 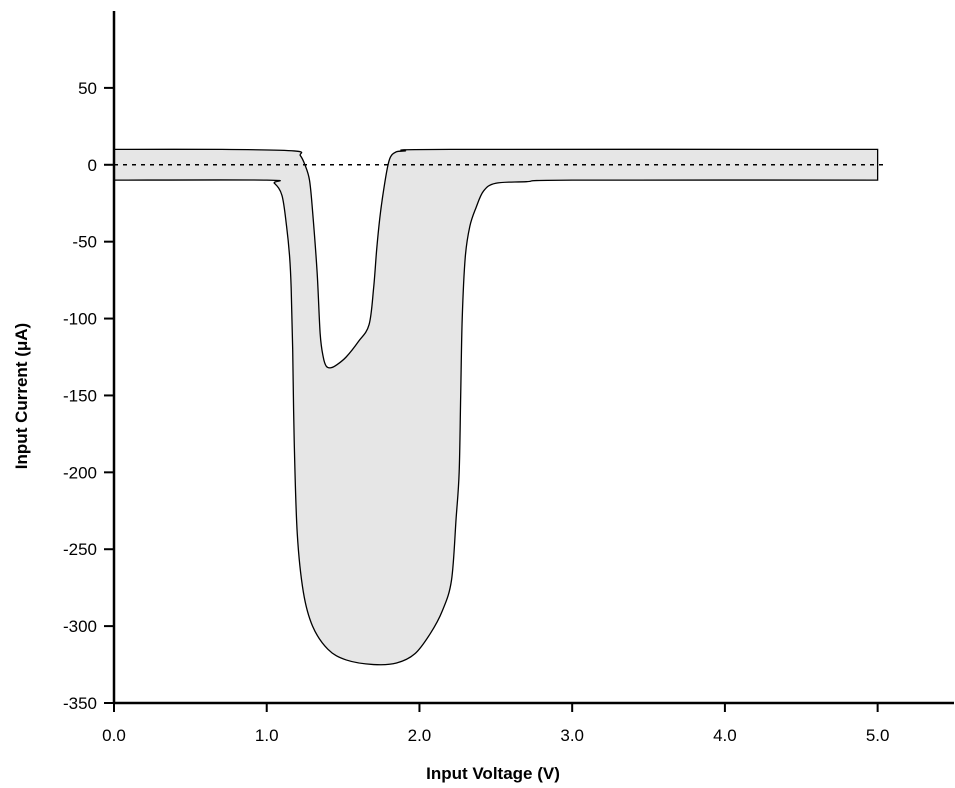 I want to click on y-tick-label: -300, so click(x=80, y=626).